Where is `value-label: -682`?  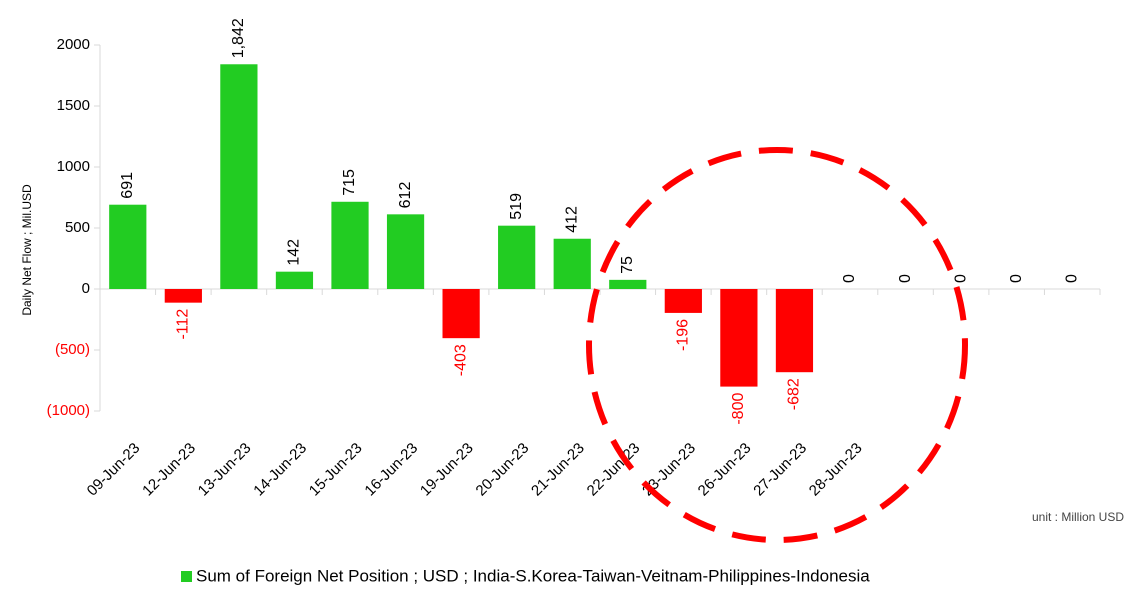 value-label: -682 is located at coordinates (794, 394).